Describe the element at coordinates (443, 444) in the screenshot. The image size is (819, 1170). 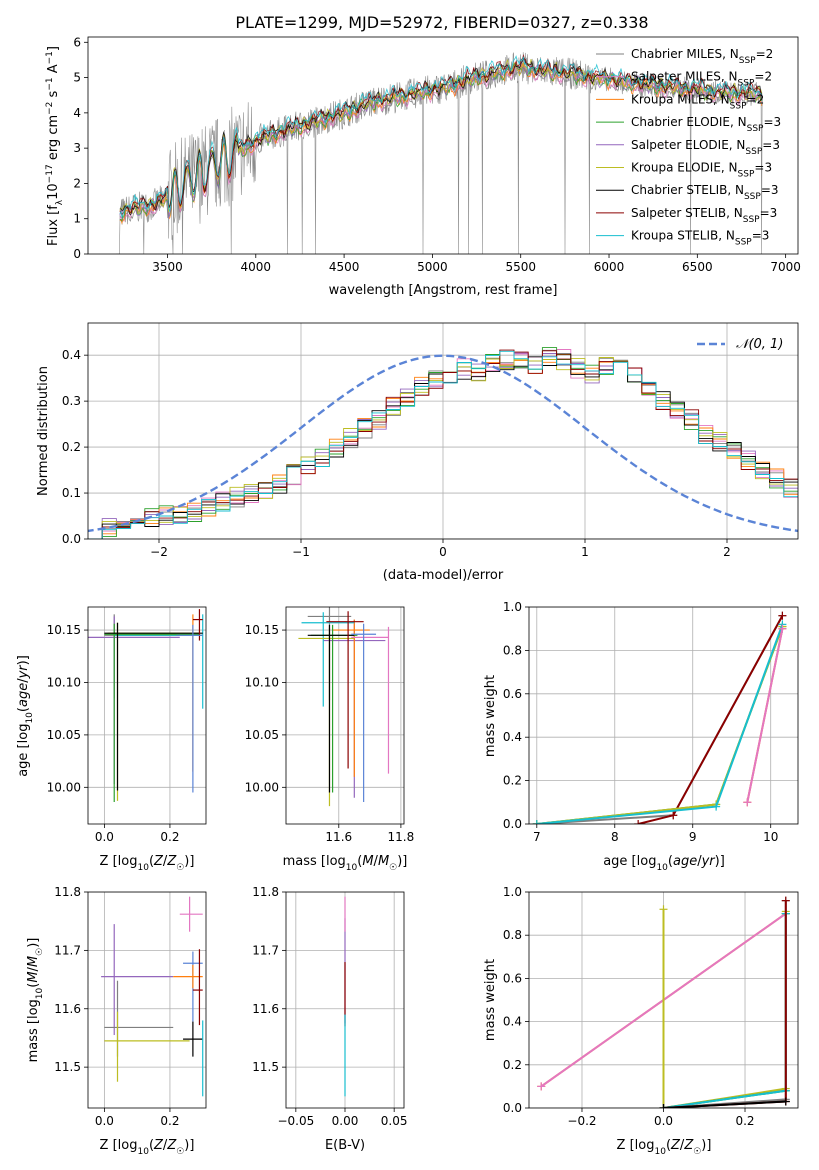
I see `histogram-step` at that location.